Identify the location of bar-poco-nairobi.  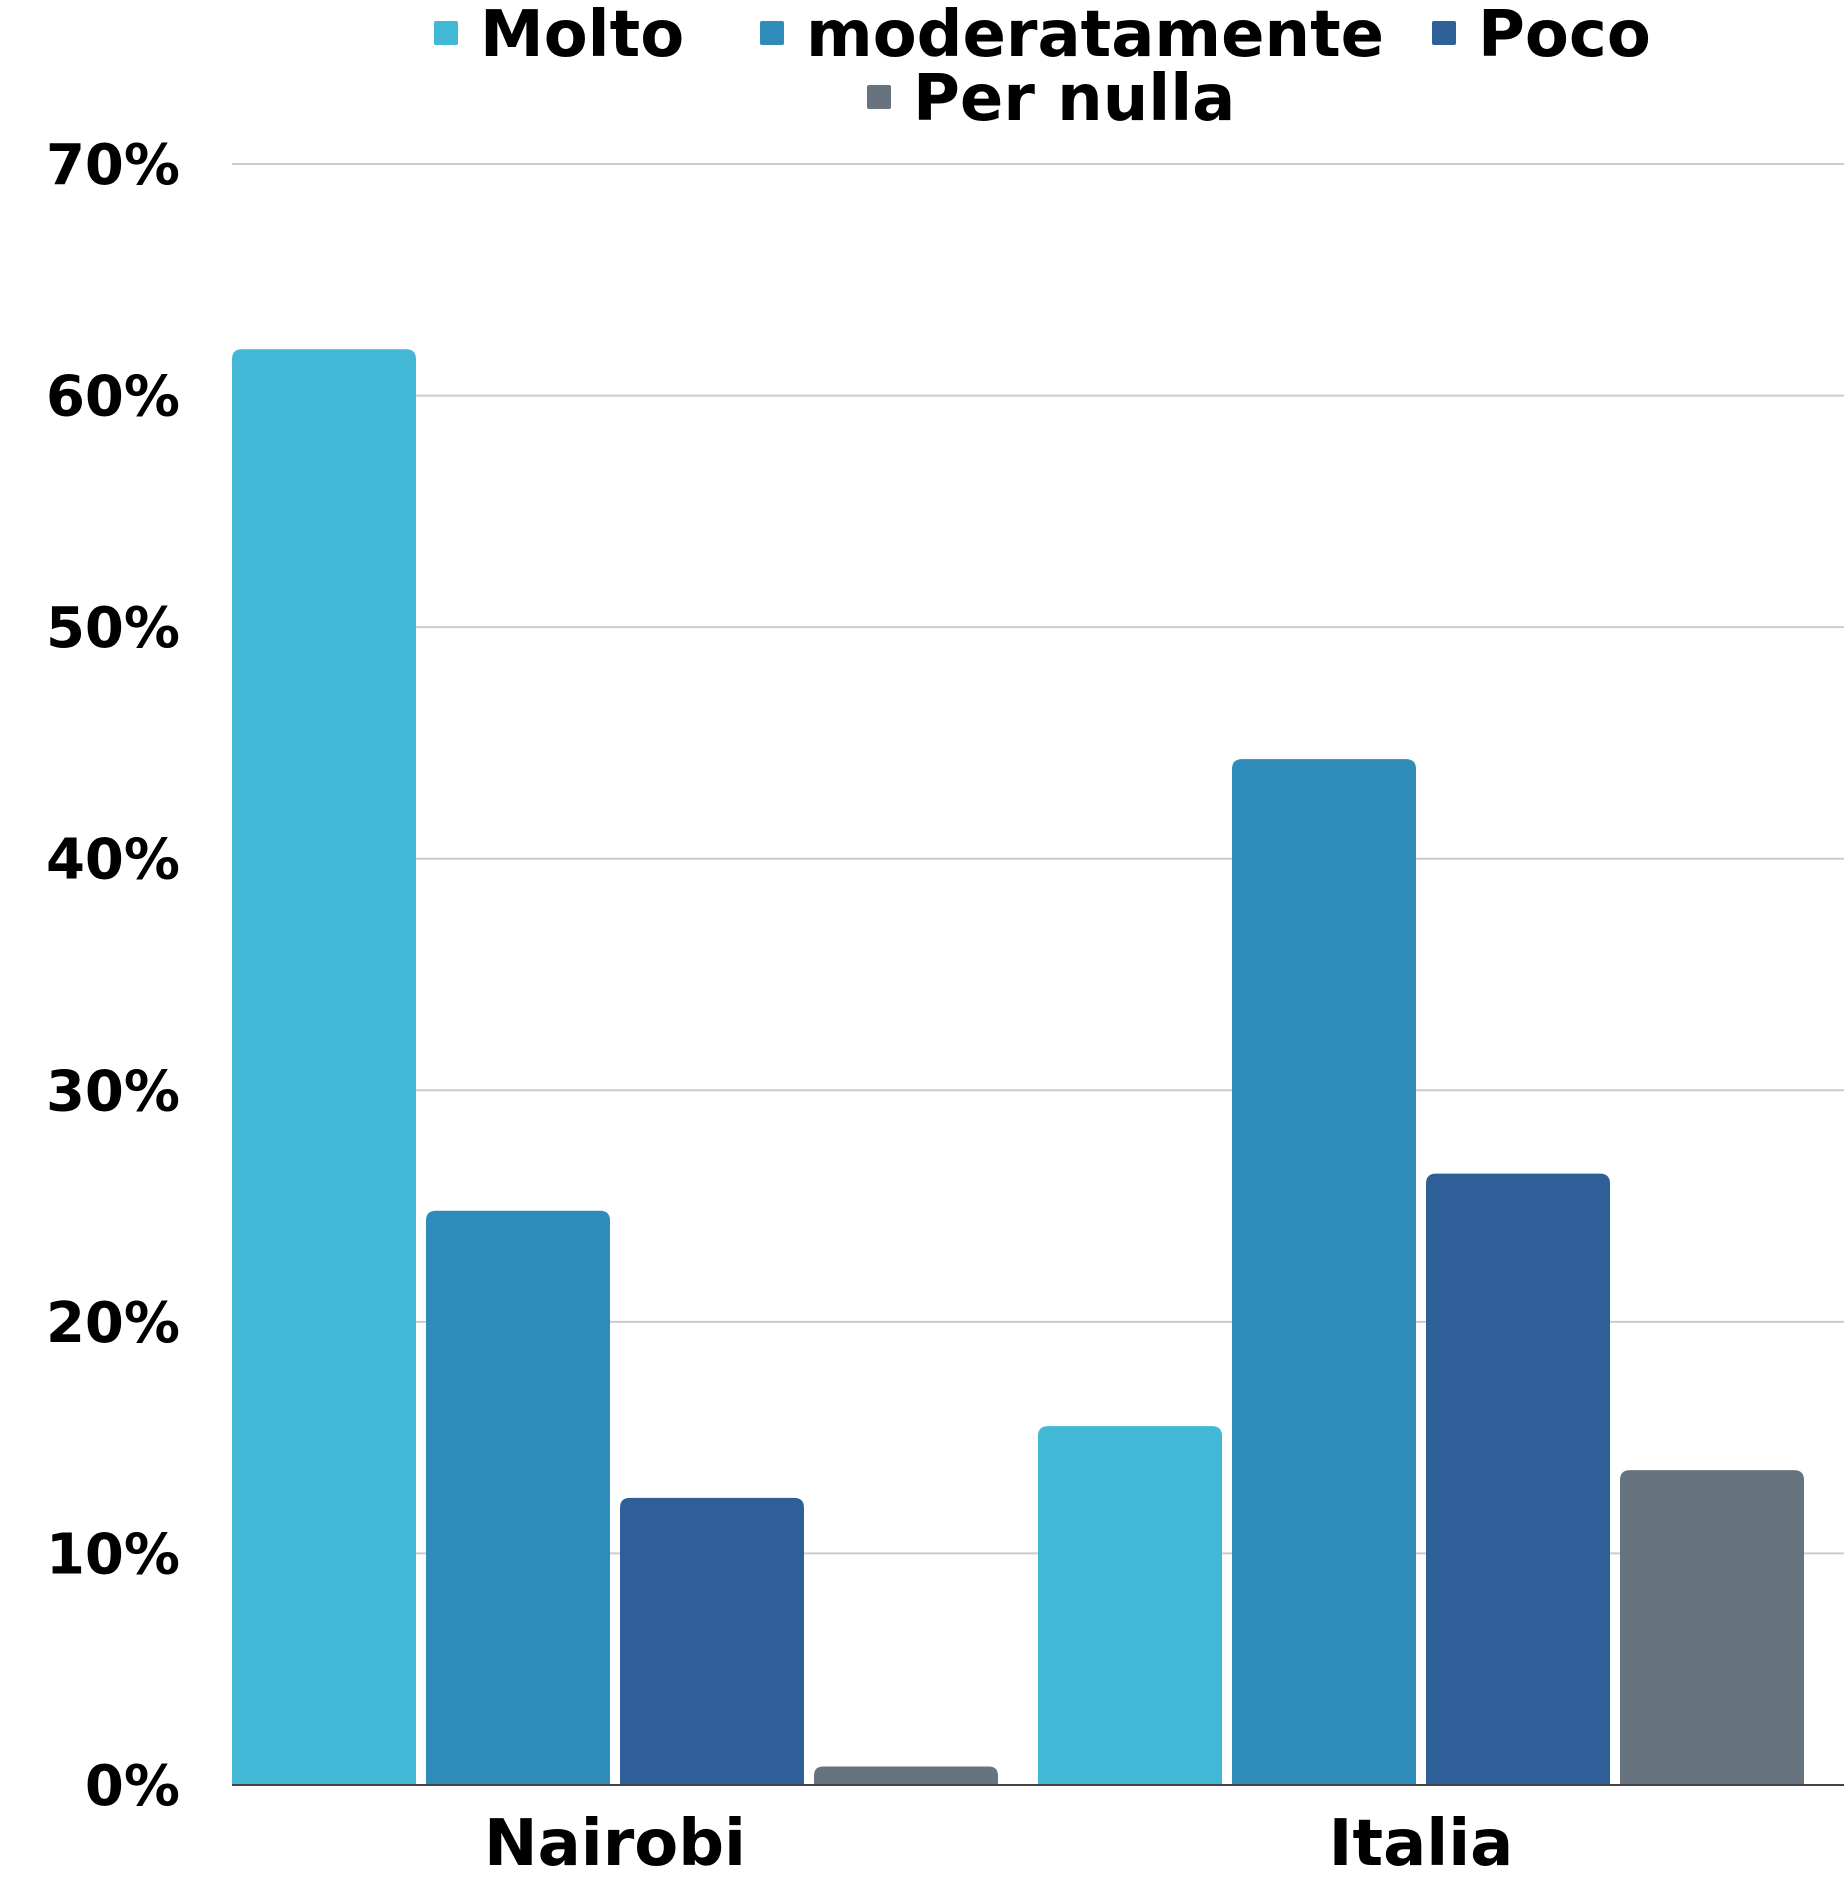
(712, 1641).